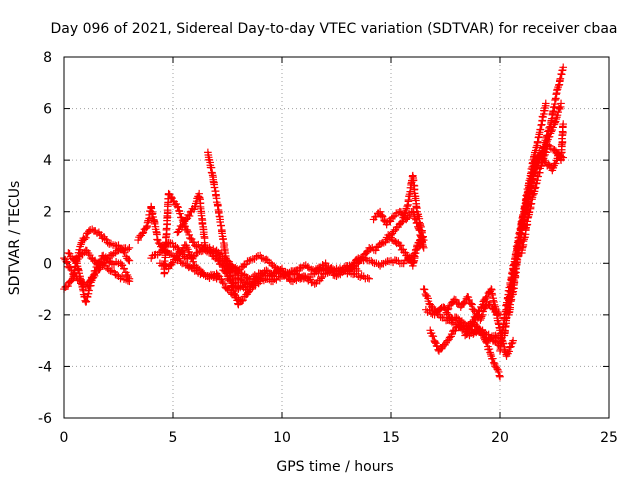 This screenshot has height=480, width=640. Describe the element at coordinates (45, 419) in the screenshot. I see `y-tick-label: -6` at that location.